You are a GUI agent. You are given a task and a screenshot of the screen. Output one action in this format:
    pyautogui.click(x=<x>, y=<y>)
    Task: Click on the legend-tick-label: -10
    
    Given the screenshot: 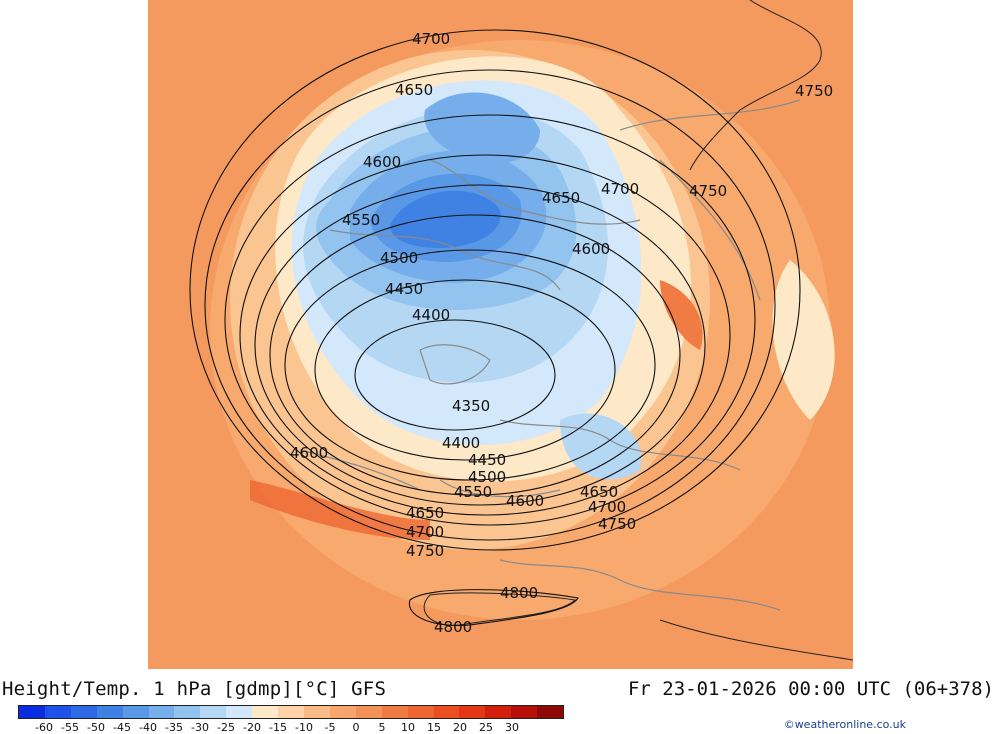 What is the action you would take?
    pyautogui.click(x=304, y=727)
    